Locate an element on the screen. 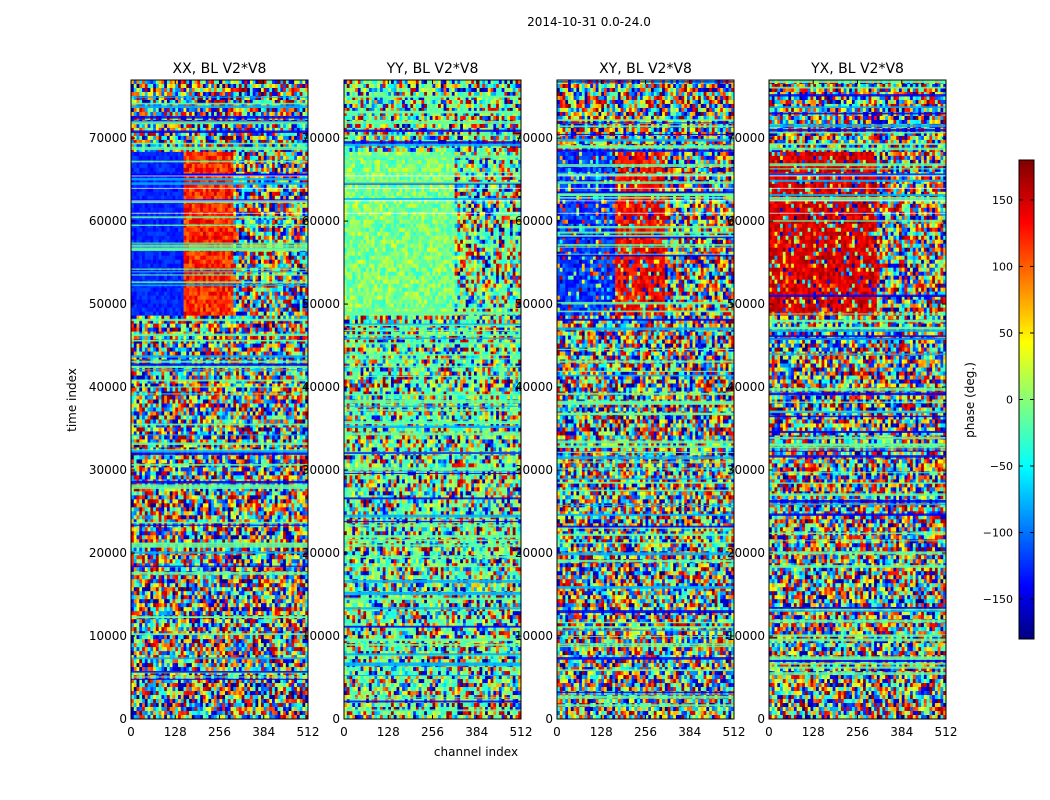  colorbar-tick-label: 0 is located at coordinates (1009, 400).